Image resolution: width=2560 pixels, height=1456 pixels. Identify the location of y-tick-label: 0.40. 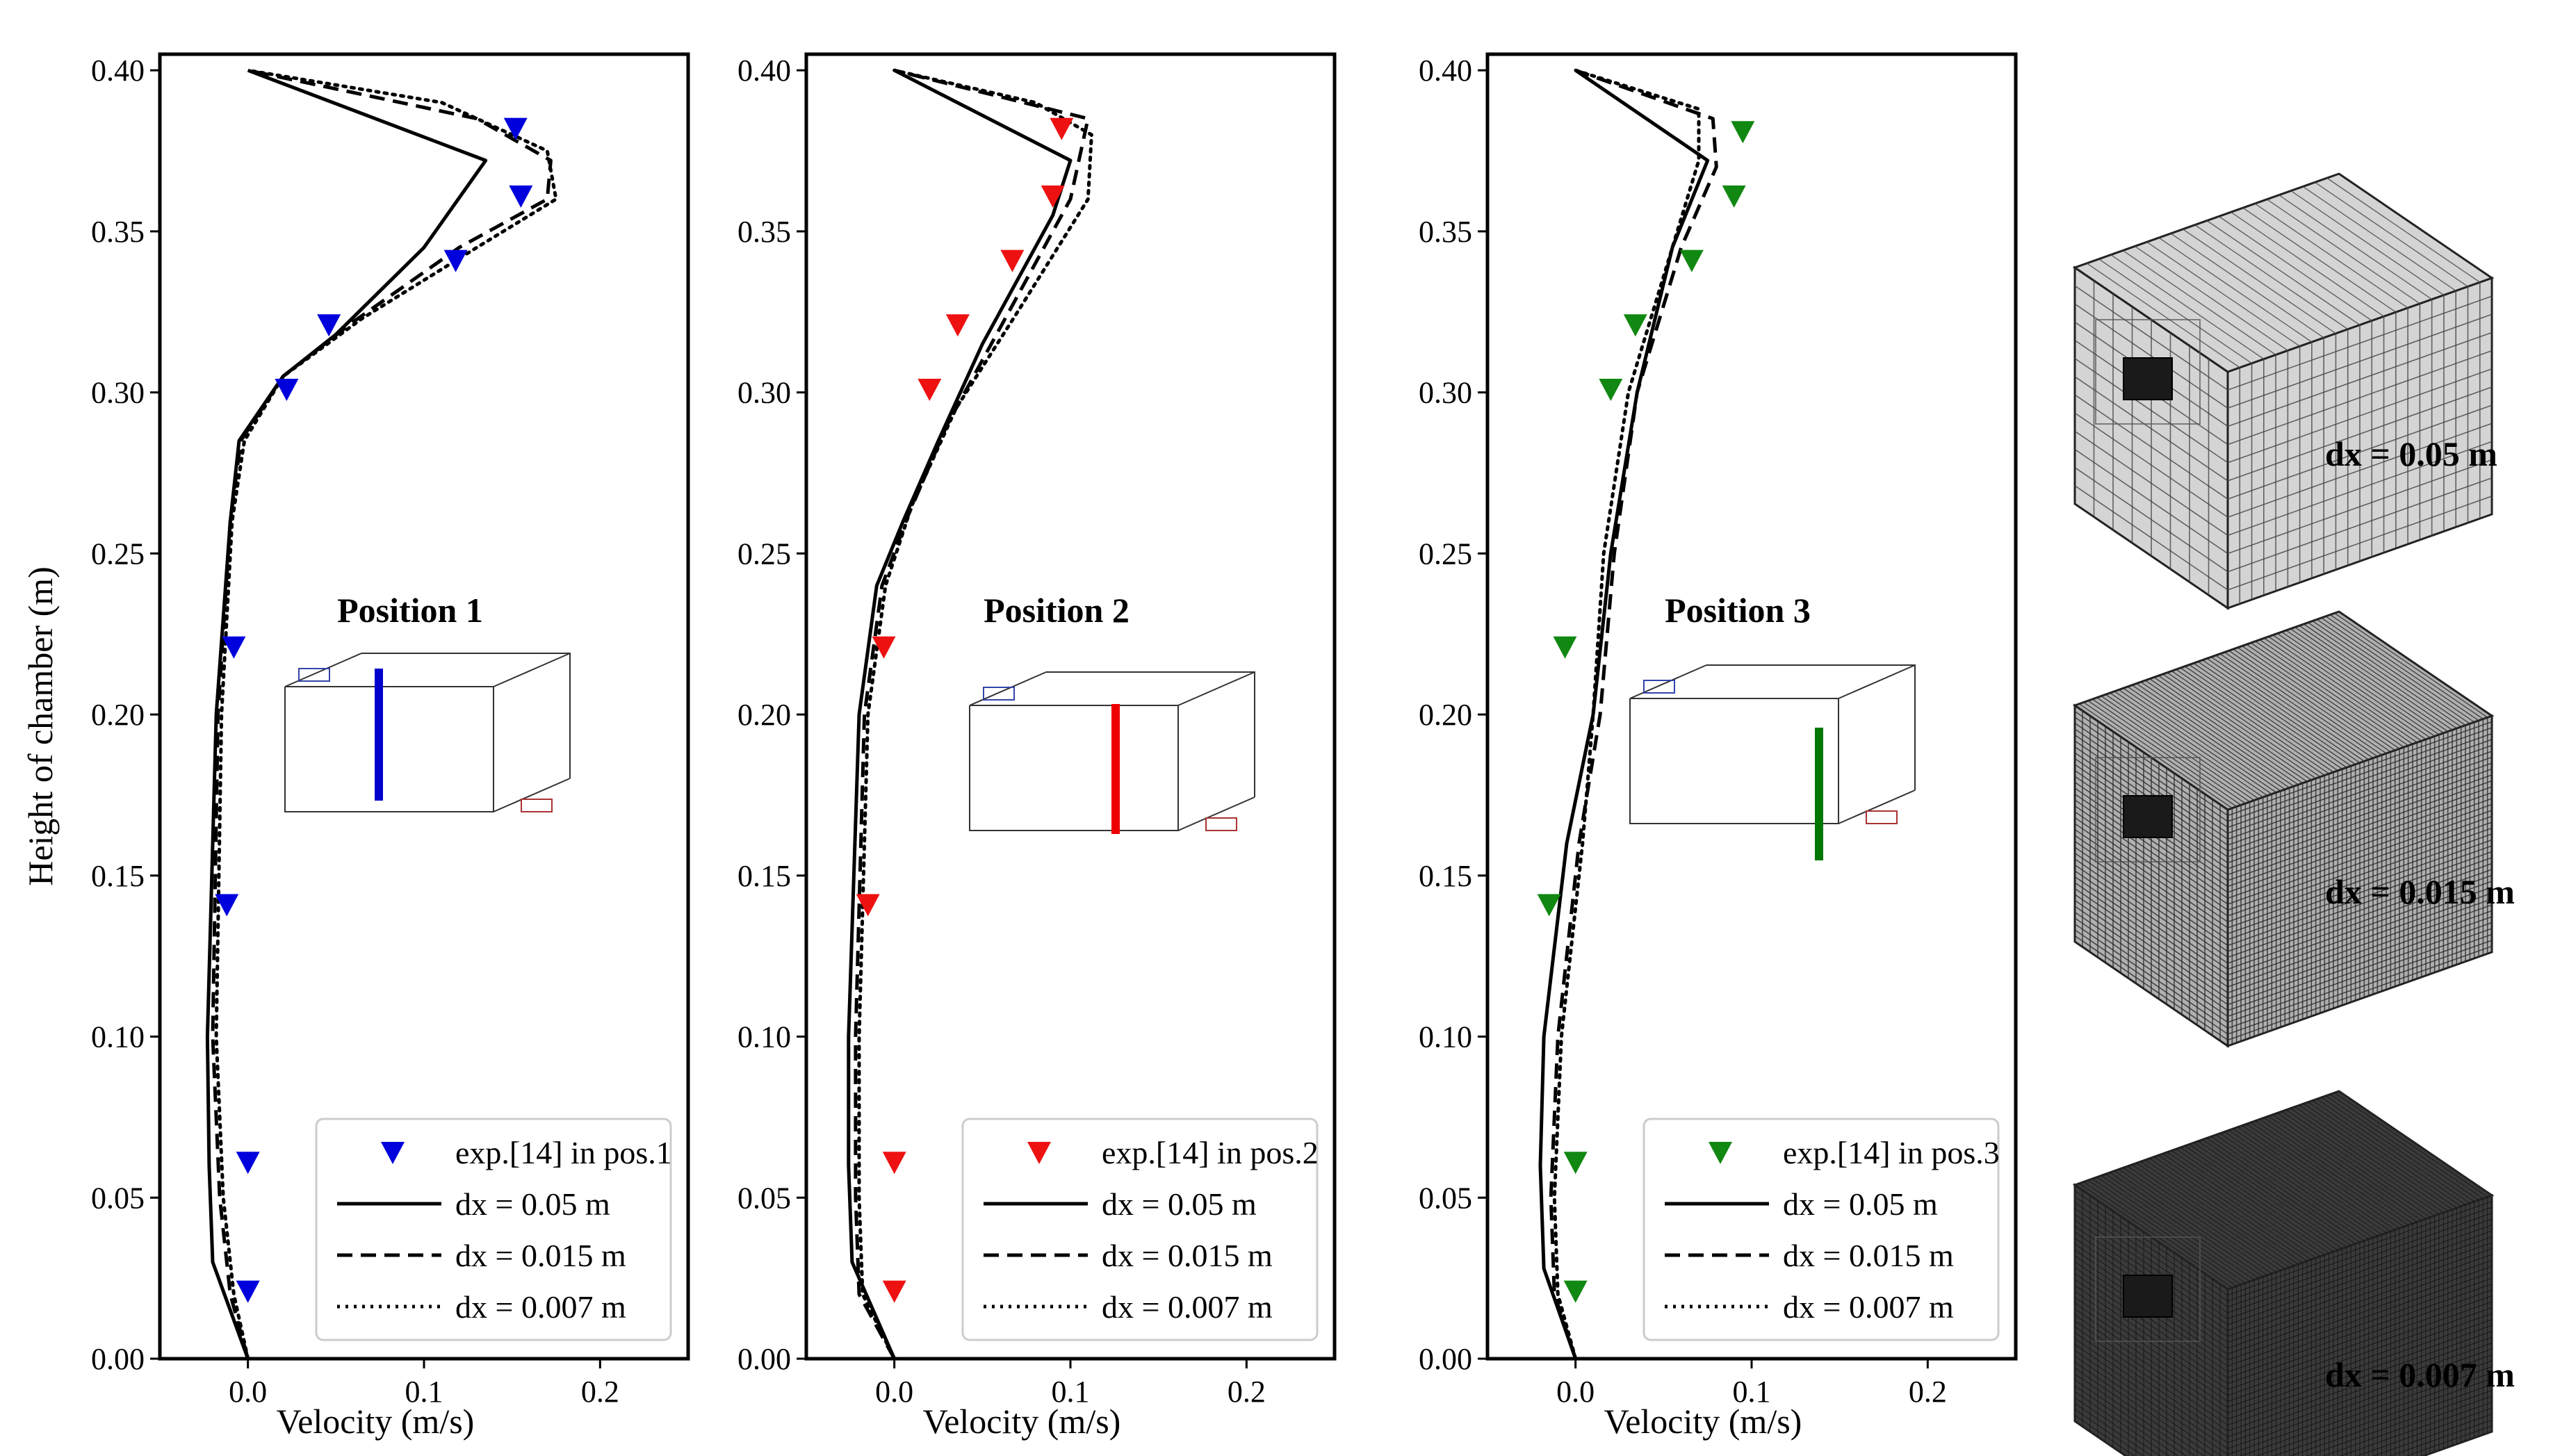
(1445, 71).